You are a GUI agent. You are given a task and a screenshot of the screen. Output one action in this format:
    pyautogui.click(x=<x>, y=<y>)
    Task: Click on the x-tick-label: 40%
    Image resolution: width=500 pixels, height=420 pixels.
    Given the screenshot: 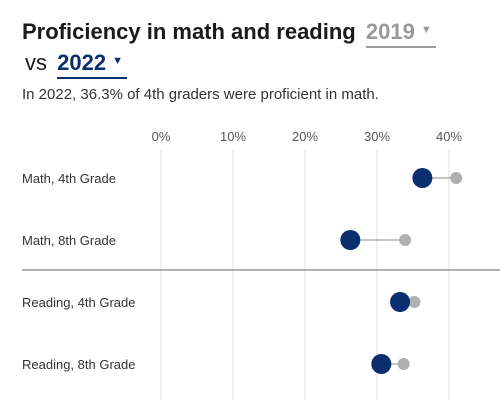 What is the action you would take?
    pyautogui.click(x=449, y=136)
    